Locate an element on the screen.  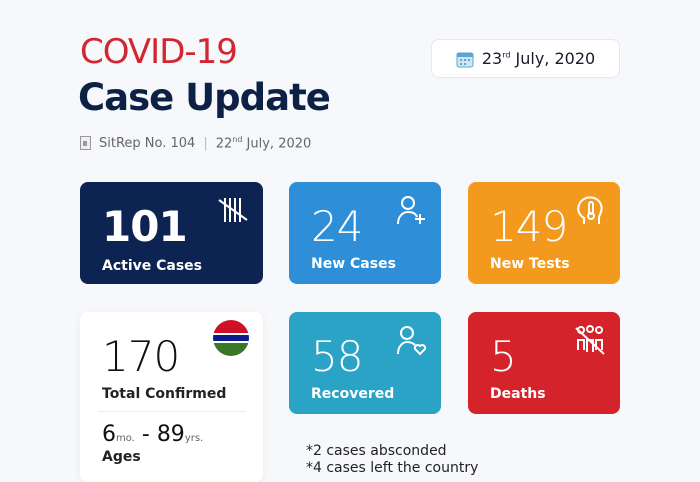
card-value: 58 is located at coordinates (337, 356).